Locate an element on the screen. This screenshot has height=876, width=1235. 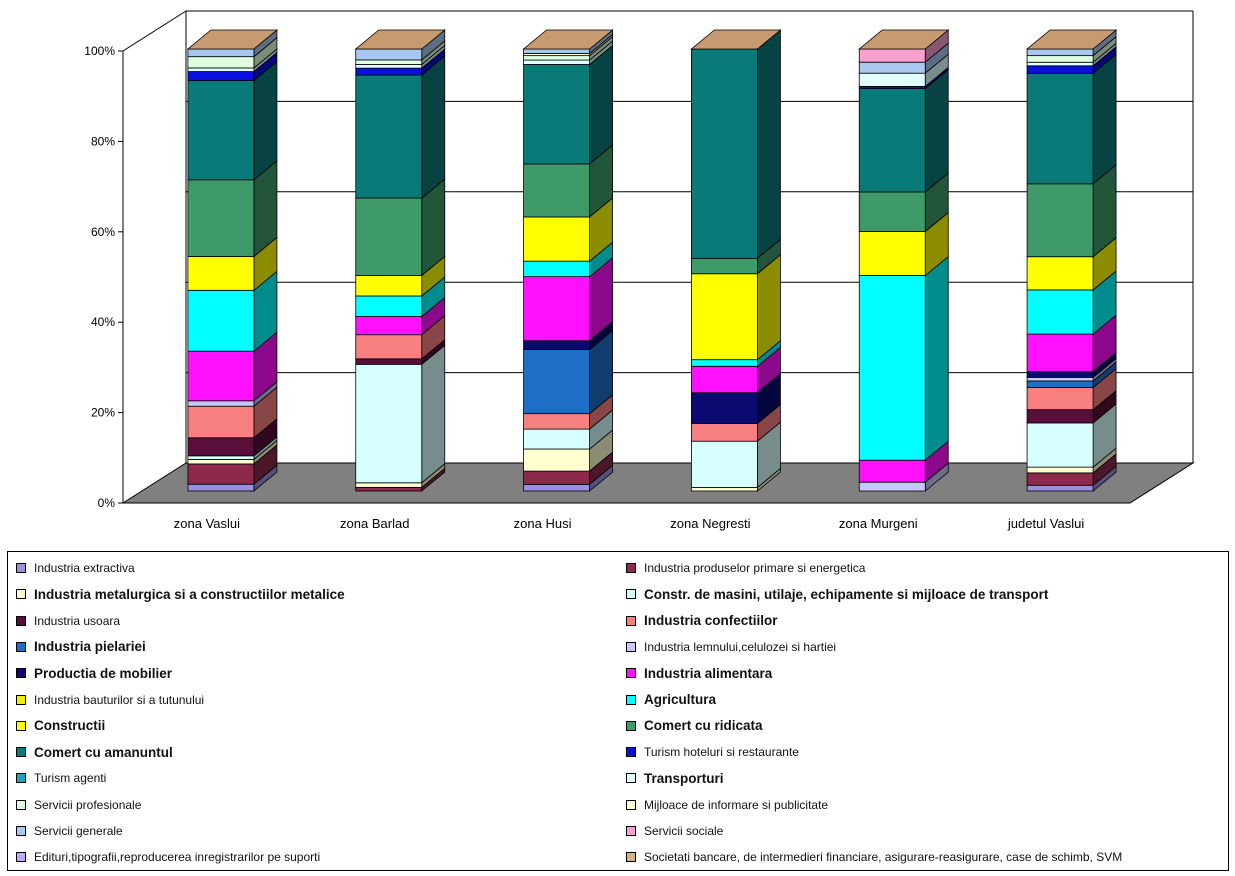
legend-item: Comert cu amanuntul is located at coordinates (94, 752).